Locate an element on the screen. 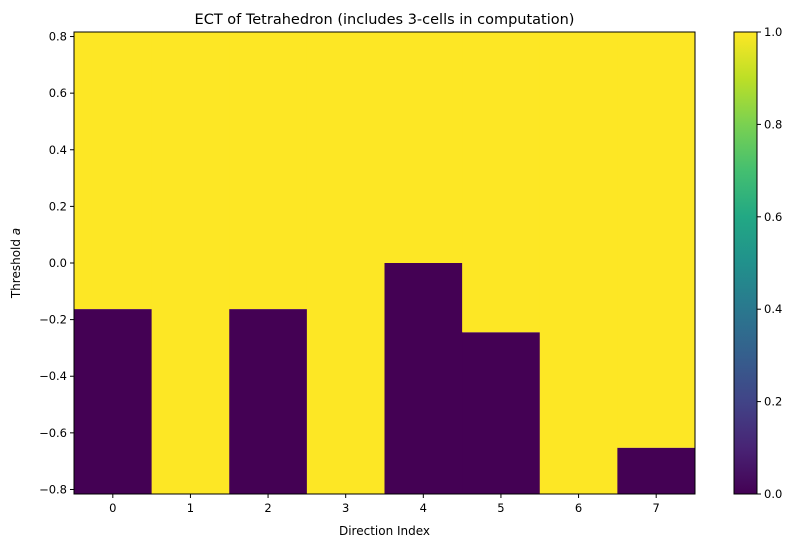 This screenshot has height=547, width=797. x-axis: 0 1 2 3 4 5 6 7 is located at coordinates (384, 504).